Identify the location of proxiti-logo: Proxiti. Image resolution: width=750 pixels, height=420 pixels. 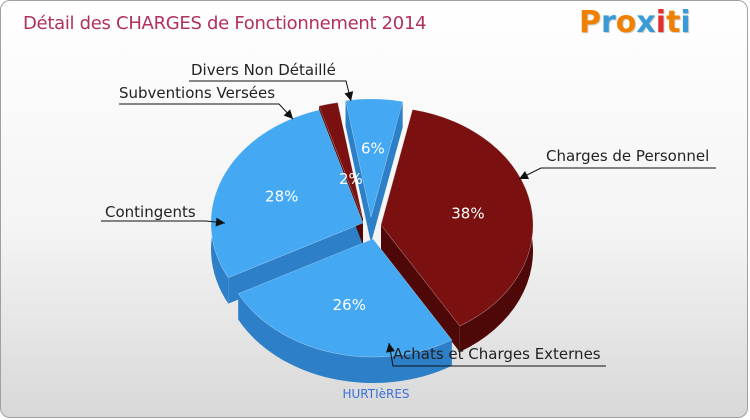
(635, 22).